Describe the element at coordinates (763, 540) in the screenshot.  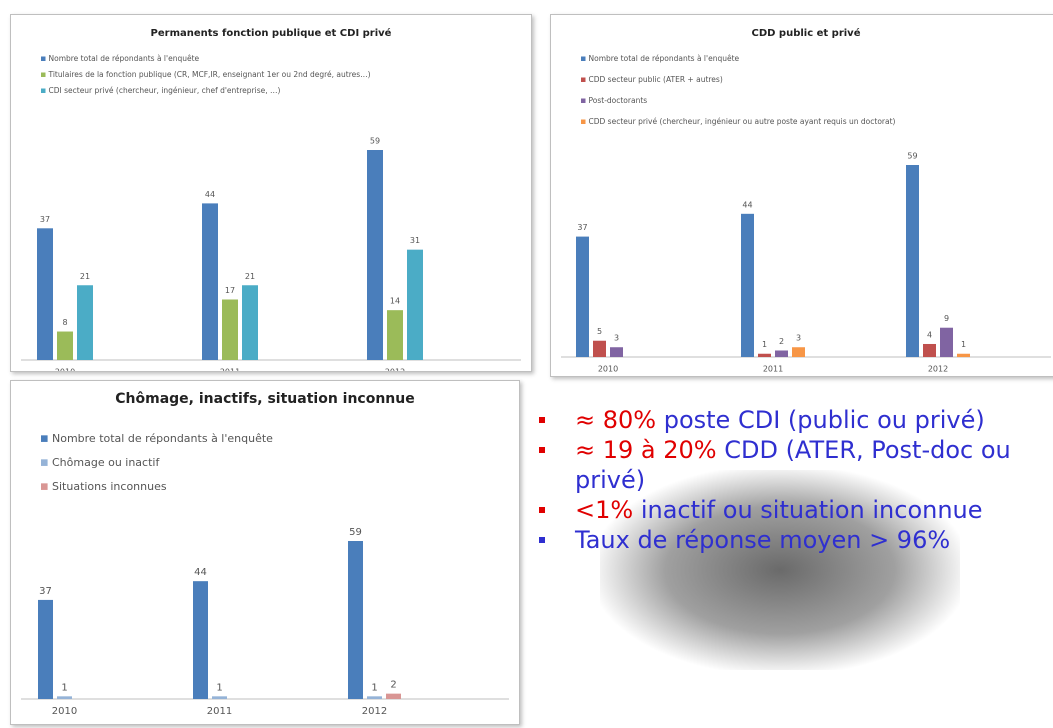
I see `bullet-text: Taux de réponse moyen > 96%` at that location.